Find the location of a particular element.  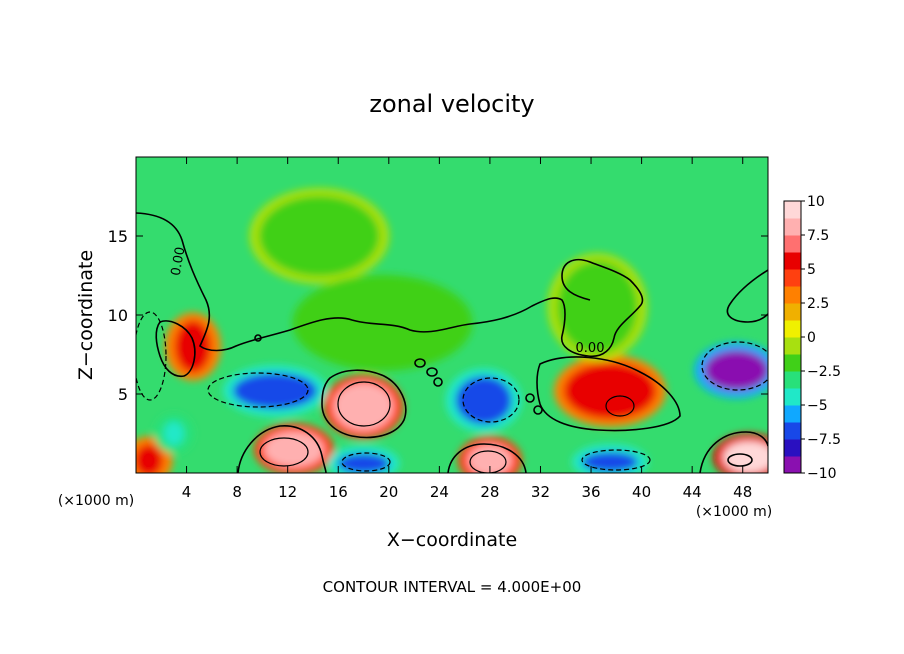

colorbar-tick-label: 5 is located at coordinates (811, 270).